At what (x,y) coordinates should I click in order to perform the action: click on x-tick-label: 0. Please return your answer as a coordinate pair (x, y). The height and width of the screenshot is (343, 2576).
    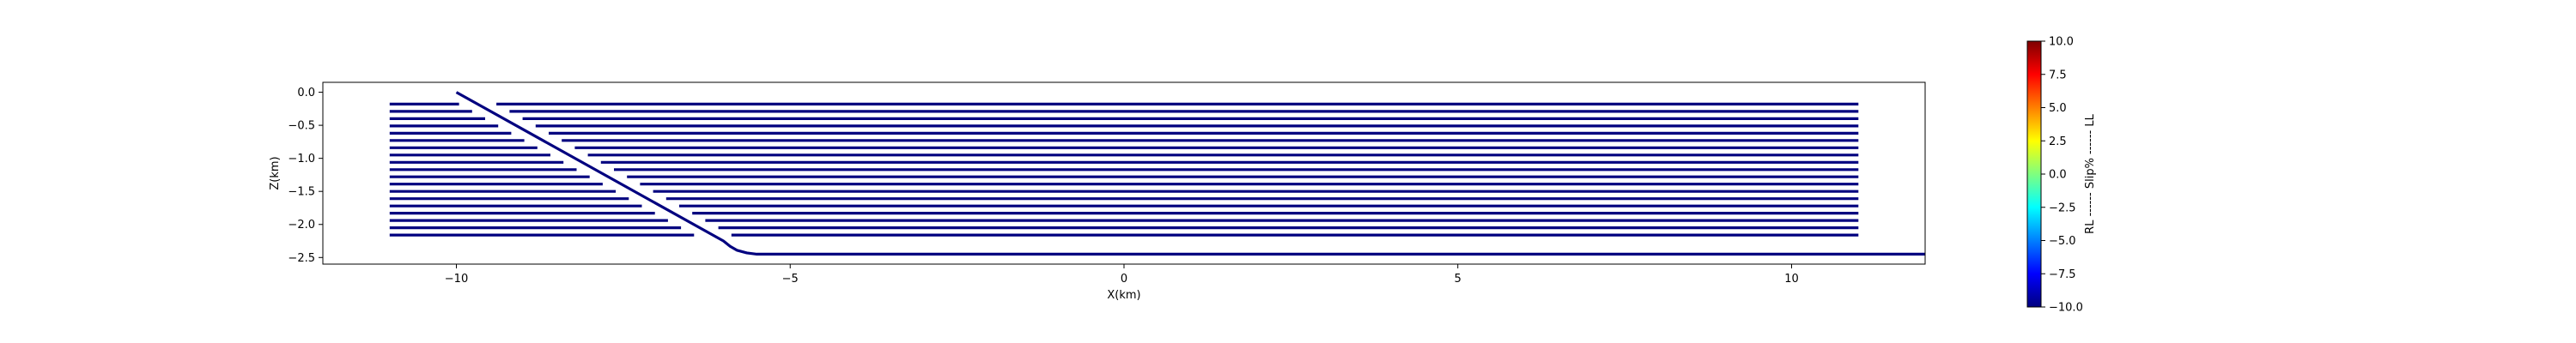
    Looking at the image, I should click on (1124, 280).